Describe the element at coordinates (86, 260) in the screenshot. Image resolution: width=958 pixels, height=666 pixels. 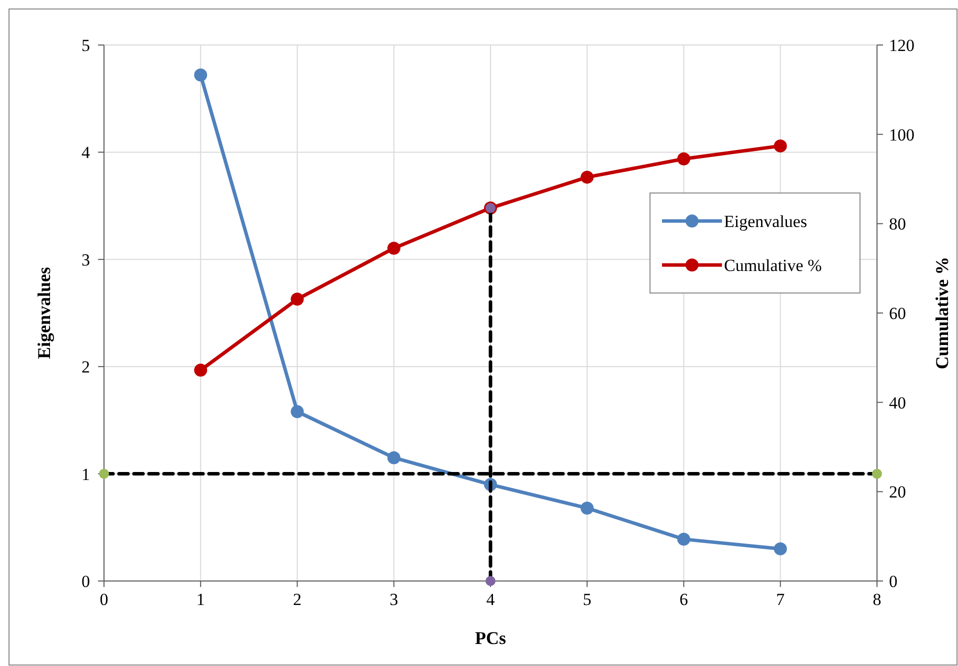
I see `y-tick-label: 3` at that location.